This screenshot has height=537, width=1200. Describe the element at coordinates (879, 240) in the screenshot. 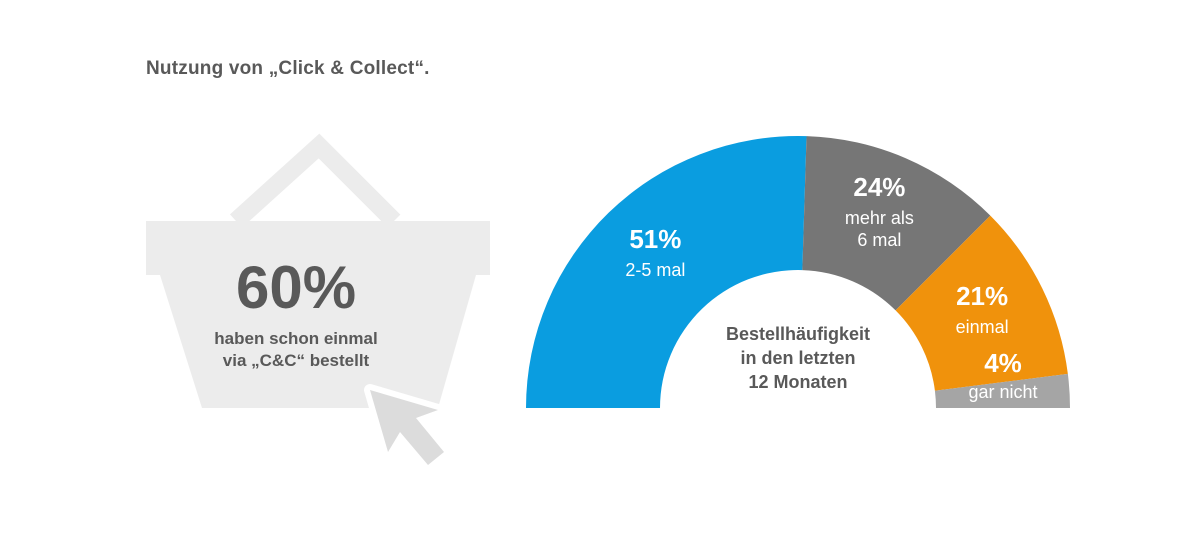

I see `slice-category-label: 6 mal` at that location.